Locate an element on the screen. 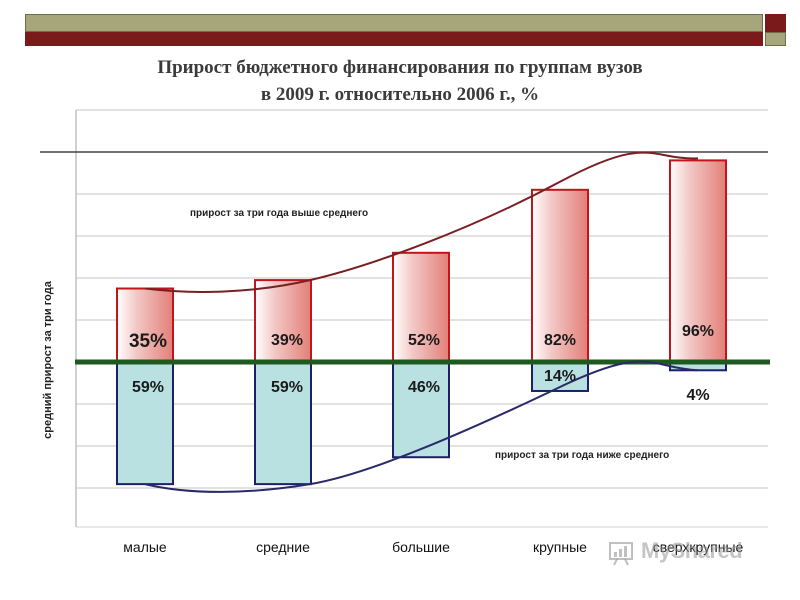 The height and width of the screenshot is (600, 800). bar-below-малые is located at coordinates (145, 423).